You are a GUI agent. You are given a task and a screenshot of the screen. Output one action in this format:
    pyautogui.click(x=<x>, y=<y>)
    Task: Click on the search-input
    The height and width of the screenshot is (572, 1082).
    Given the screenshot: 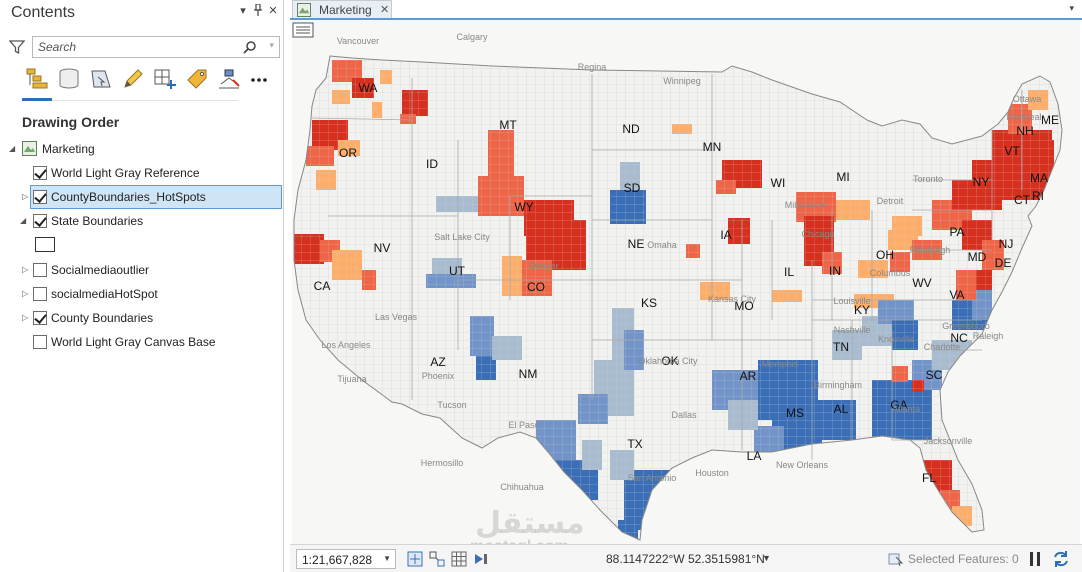 What is the action you would take?
    pyautogui.click(x=138, y=47)
    